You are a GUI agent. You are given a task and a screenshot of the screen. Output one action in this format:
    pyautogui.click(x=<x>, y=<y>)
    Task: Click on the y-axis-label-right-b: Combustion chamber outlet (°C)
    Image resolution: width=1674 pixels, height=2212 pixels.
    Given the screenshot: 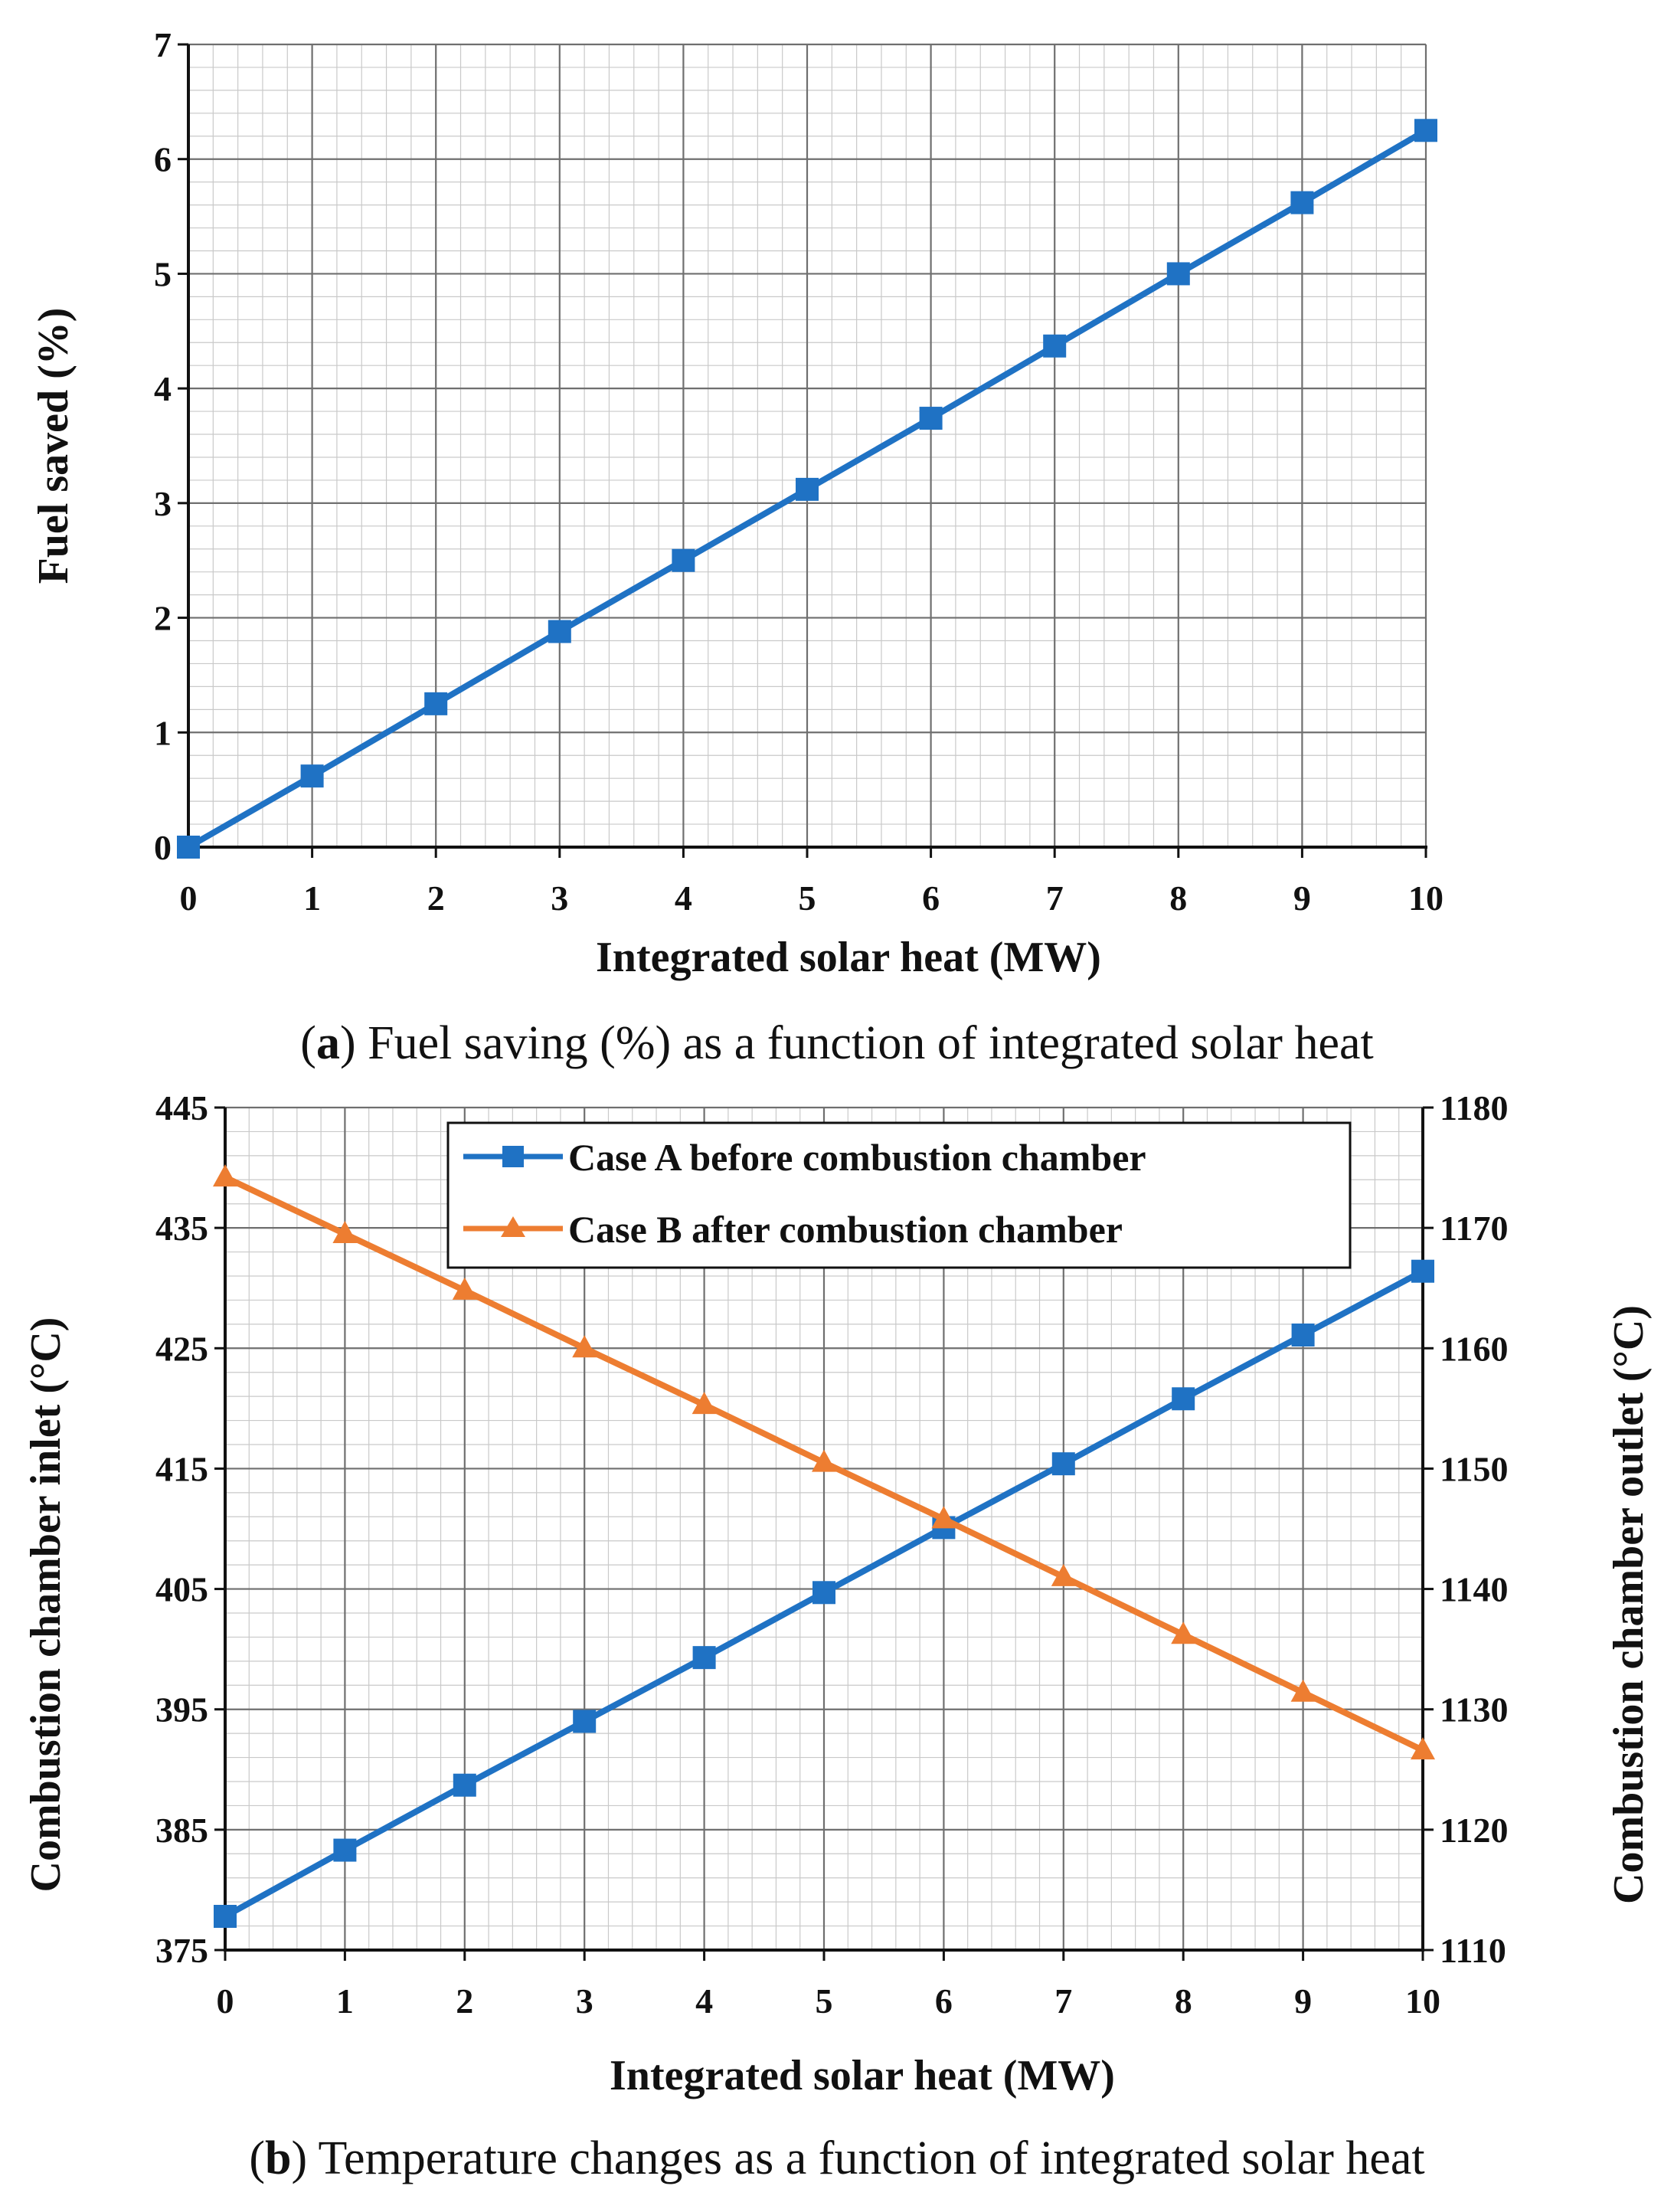 What is the action you would take?
    pyautogui.click(x=1629, y=1605)
    